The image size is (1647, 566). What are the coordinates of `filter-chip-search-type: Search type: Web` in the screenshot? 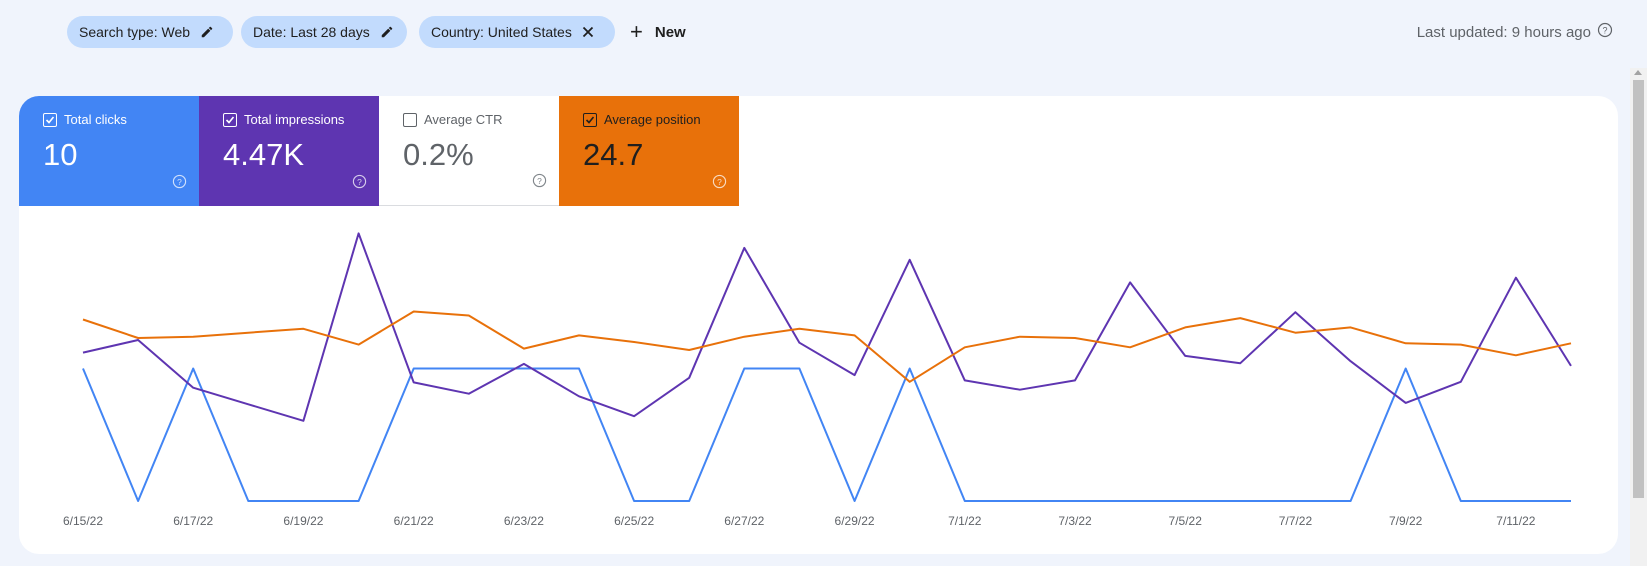 It's located at (150, 32).